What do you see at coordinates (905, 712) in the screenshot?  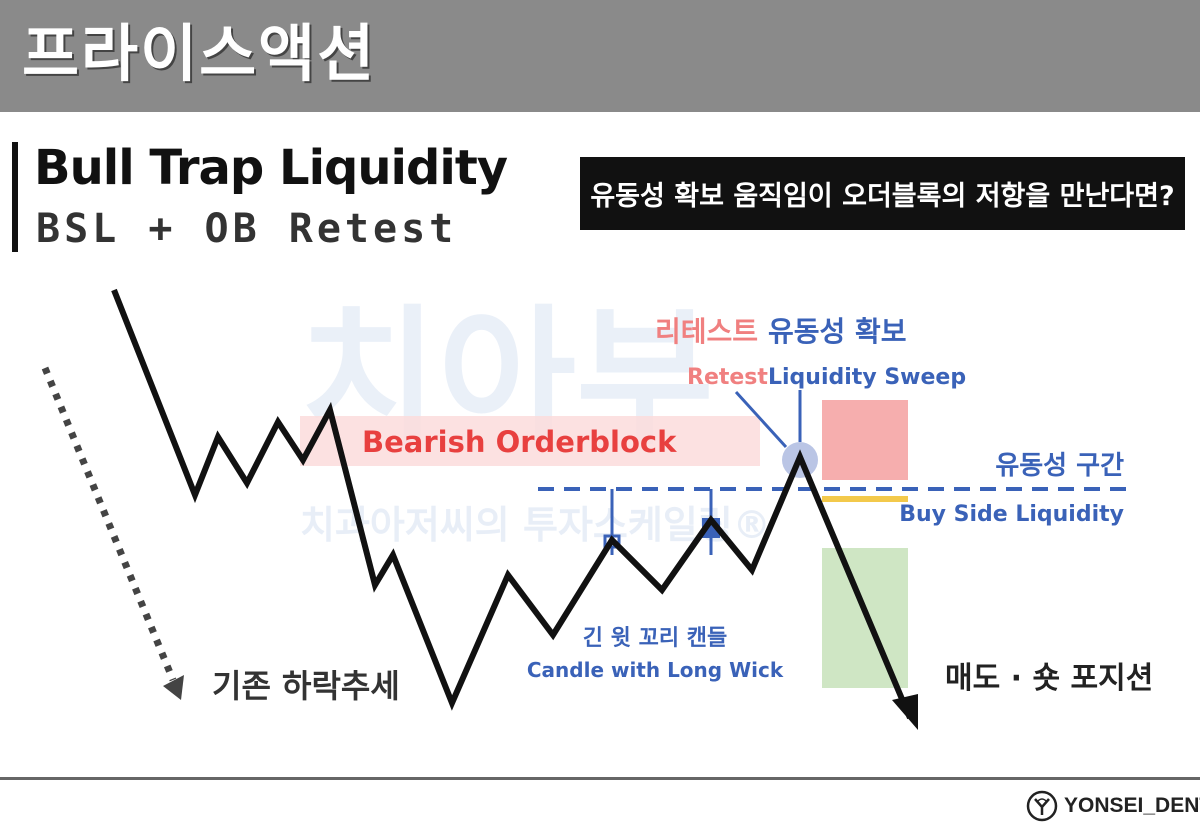 I see `price-arrow-head` at bounding box center [905, 712].